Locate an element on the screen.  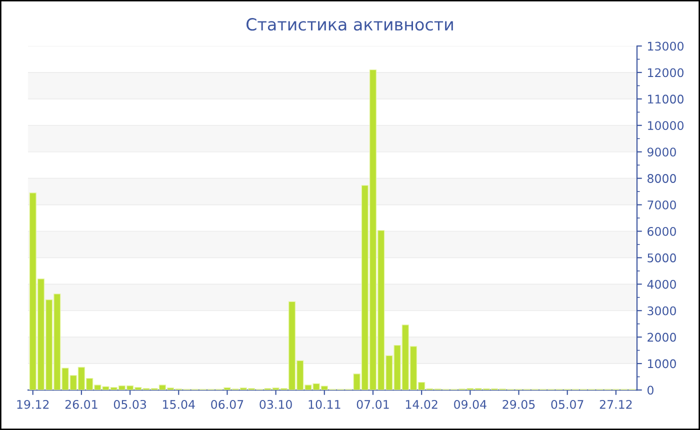
x-tick-label: 07.01 is located at coordinates (372, 404).